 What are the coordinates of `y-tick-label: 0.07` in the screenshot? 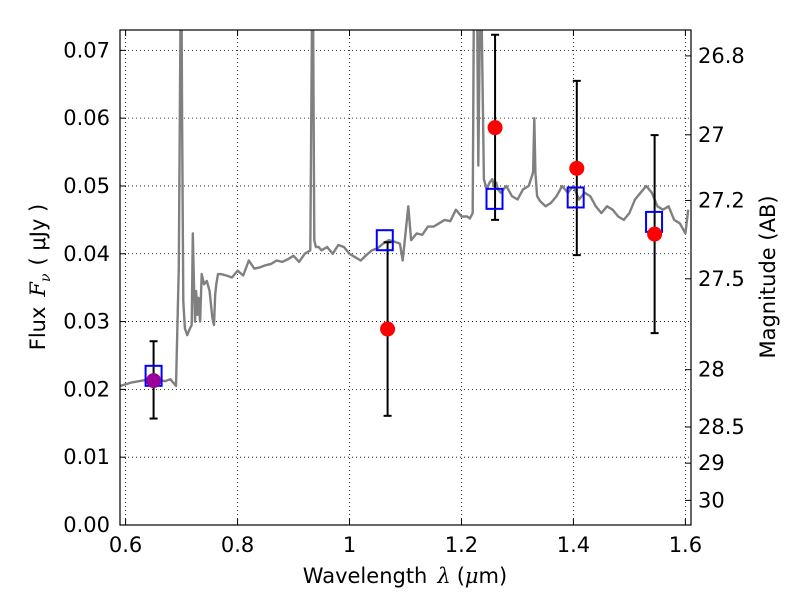 It's located at (86, 50).